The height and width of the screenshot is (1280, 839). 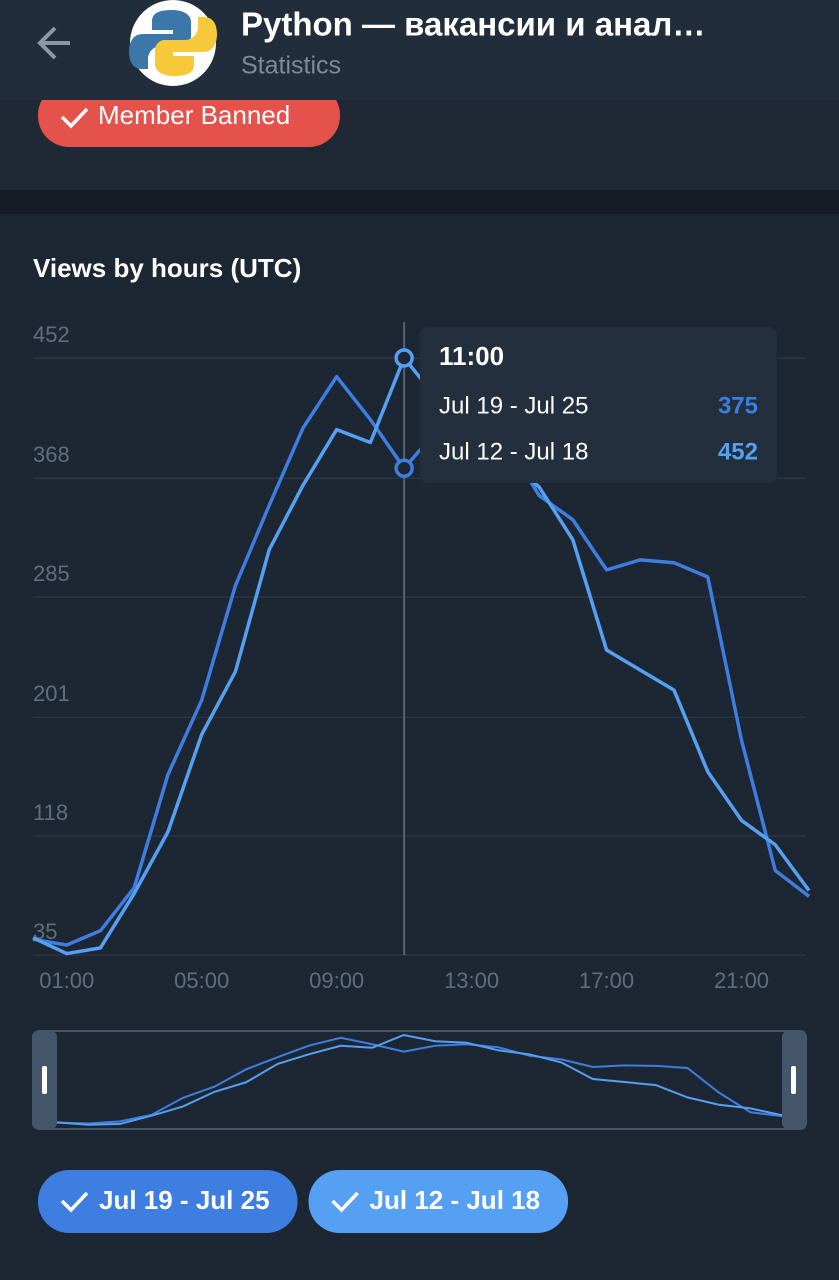 What do you see at coordinates (53, 43) in the screenshot?
I see `back-button` at bounding box center [53, 43].